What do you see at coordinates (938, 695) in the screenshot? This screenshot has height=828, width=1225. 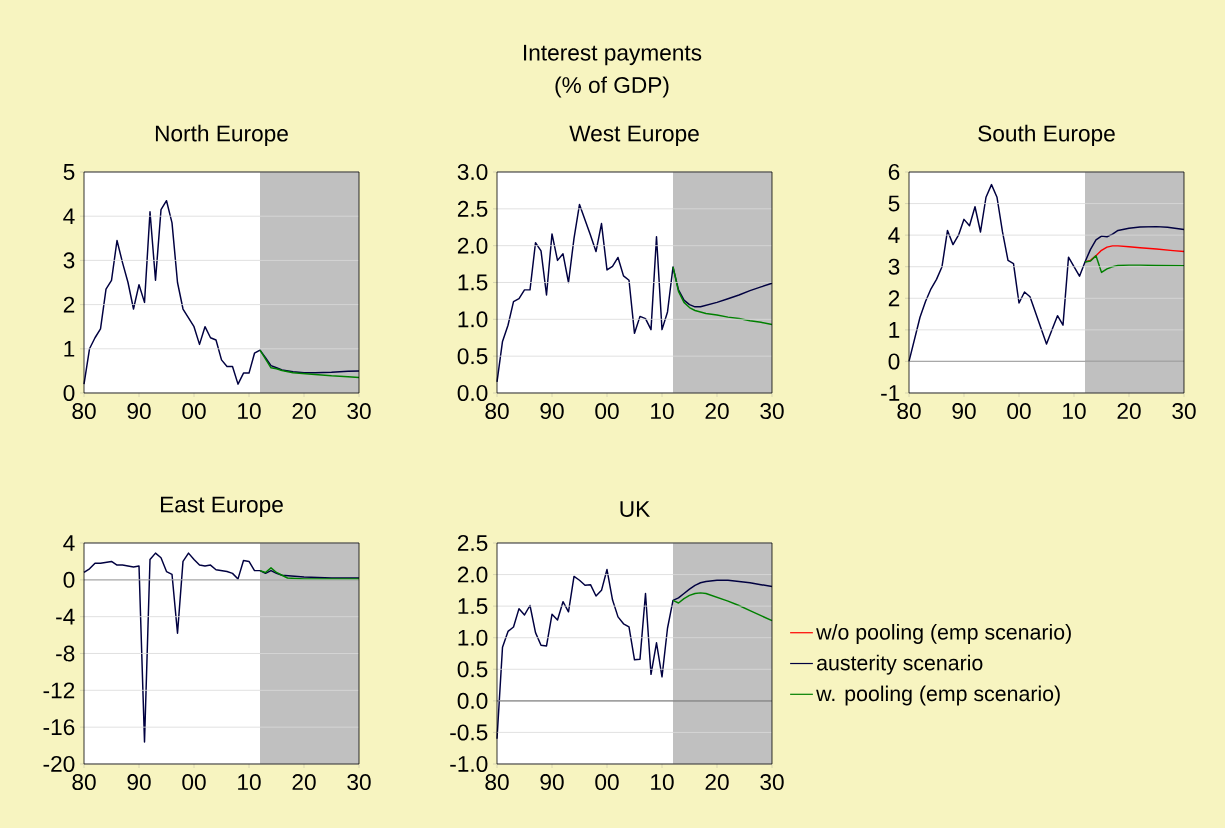 I see `legend-label: w. pooling (emp scenario)` at bounding box center [938, 695].